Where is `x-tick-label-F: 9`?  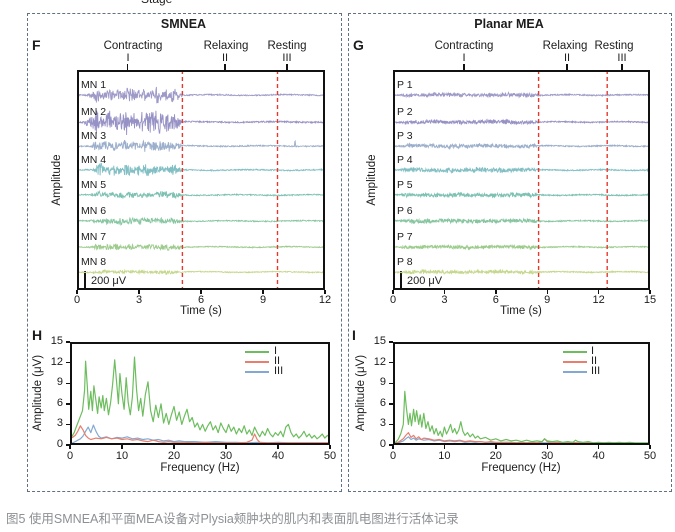 x-tick-label-F: 9 is located at coordinates (263, 300).